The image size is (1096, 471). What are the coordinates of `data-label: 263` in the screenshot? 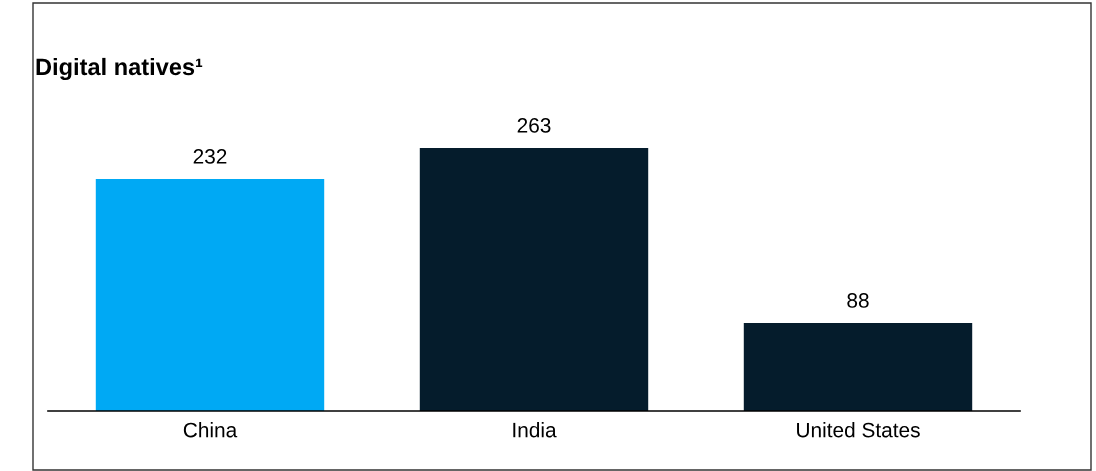 It's located at (534, 125).